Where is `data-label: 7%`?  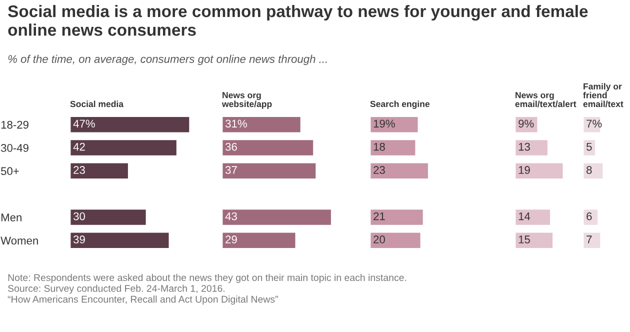 data-label: 7% is located at coordinates (594, 124).